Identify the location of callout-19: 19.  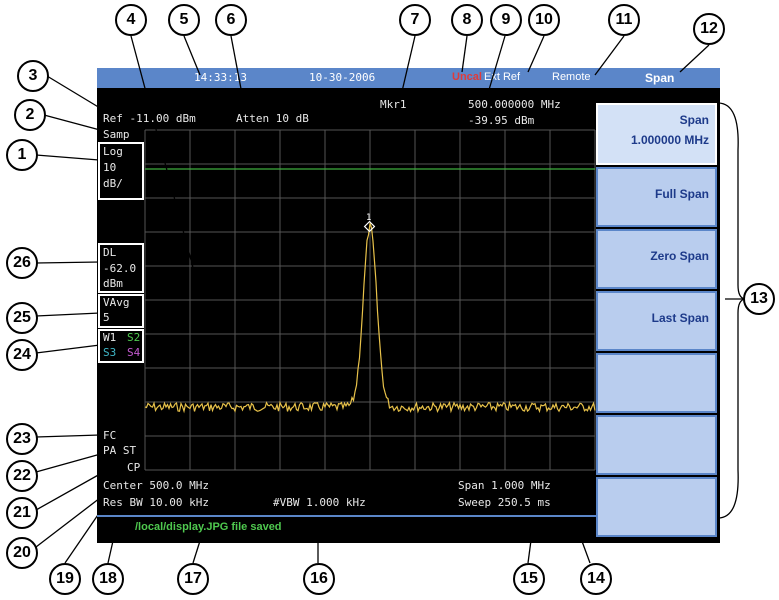
(65, 579).